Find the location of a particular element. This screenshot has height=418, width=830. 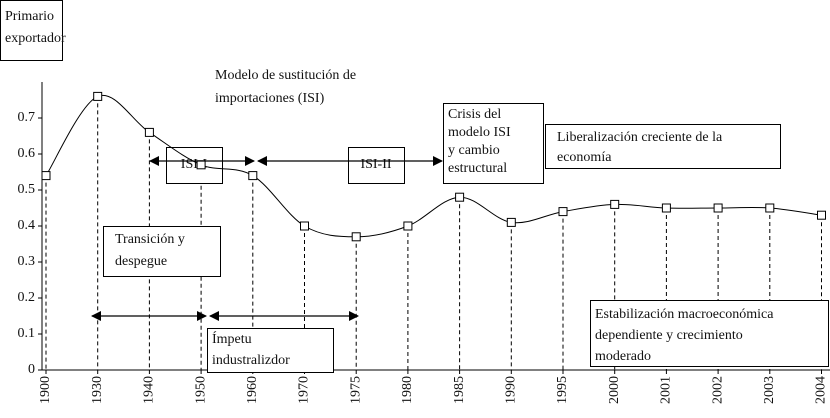

x-tick-label: 1940 is located at coordinates (149, 390).